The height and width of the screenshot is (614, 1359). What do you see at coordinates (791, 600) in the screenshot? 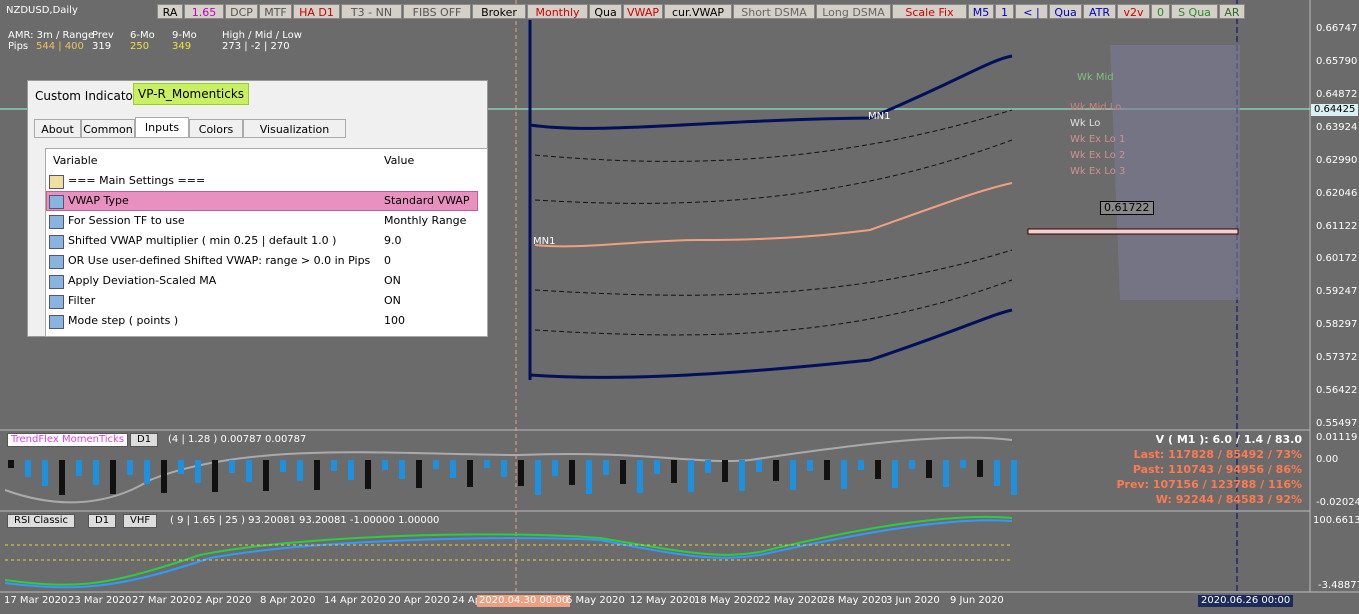
I see `date-label: 22 May 2020` at bounding box center [791, 600].